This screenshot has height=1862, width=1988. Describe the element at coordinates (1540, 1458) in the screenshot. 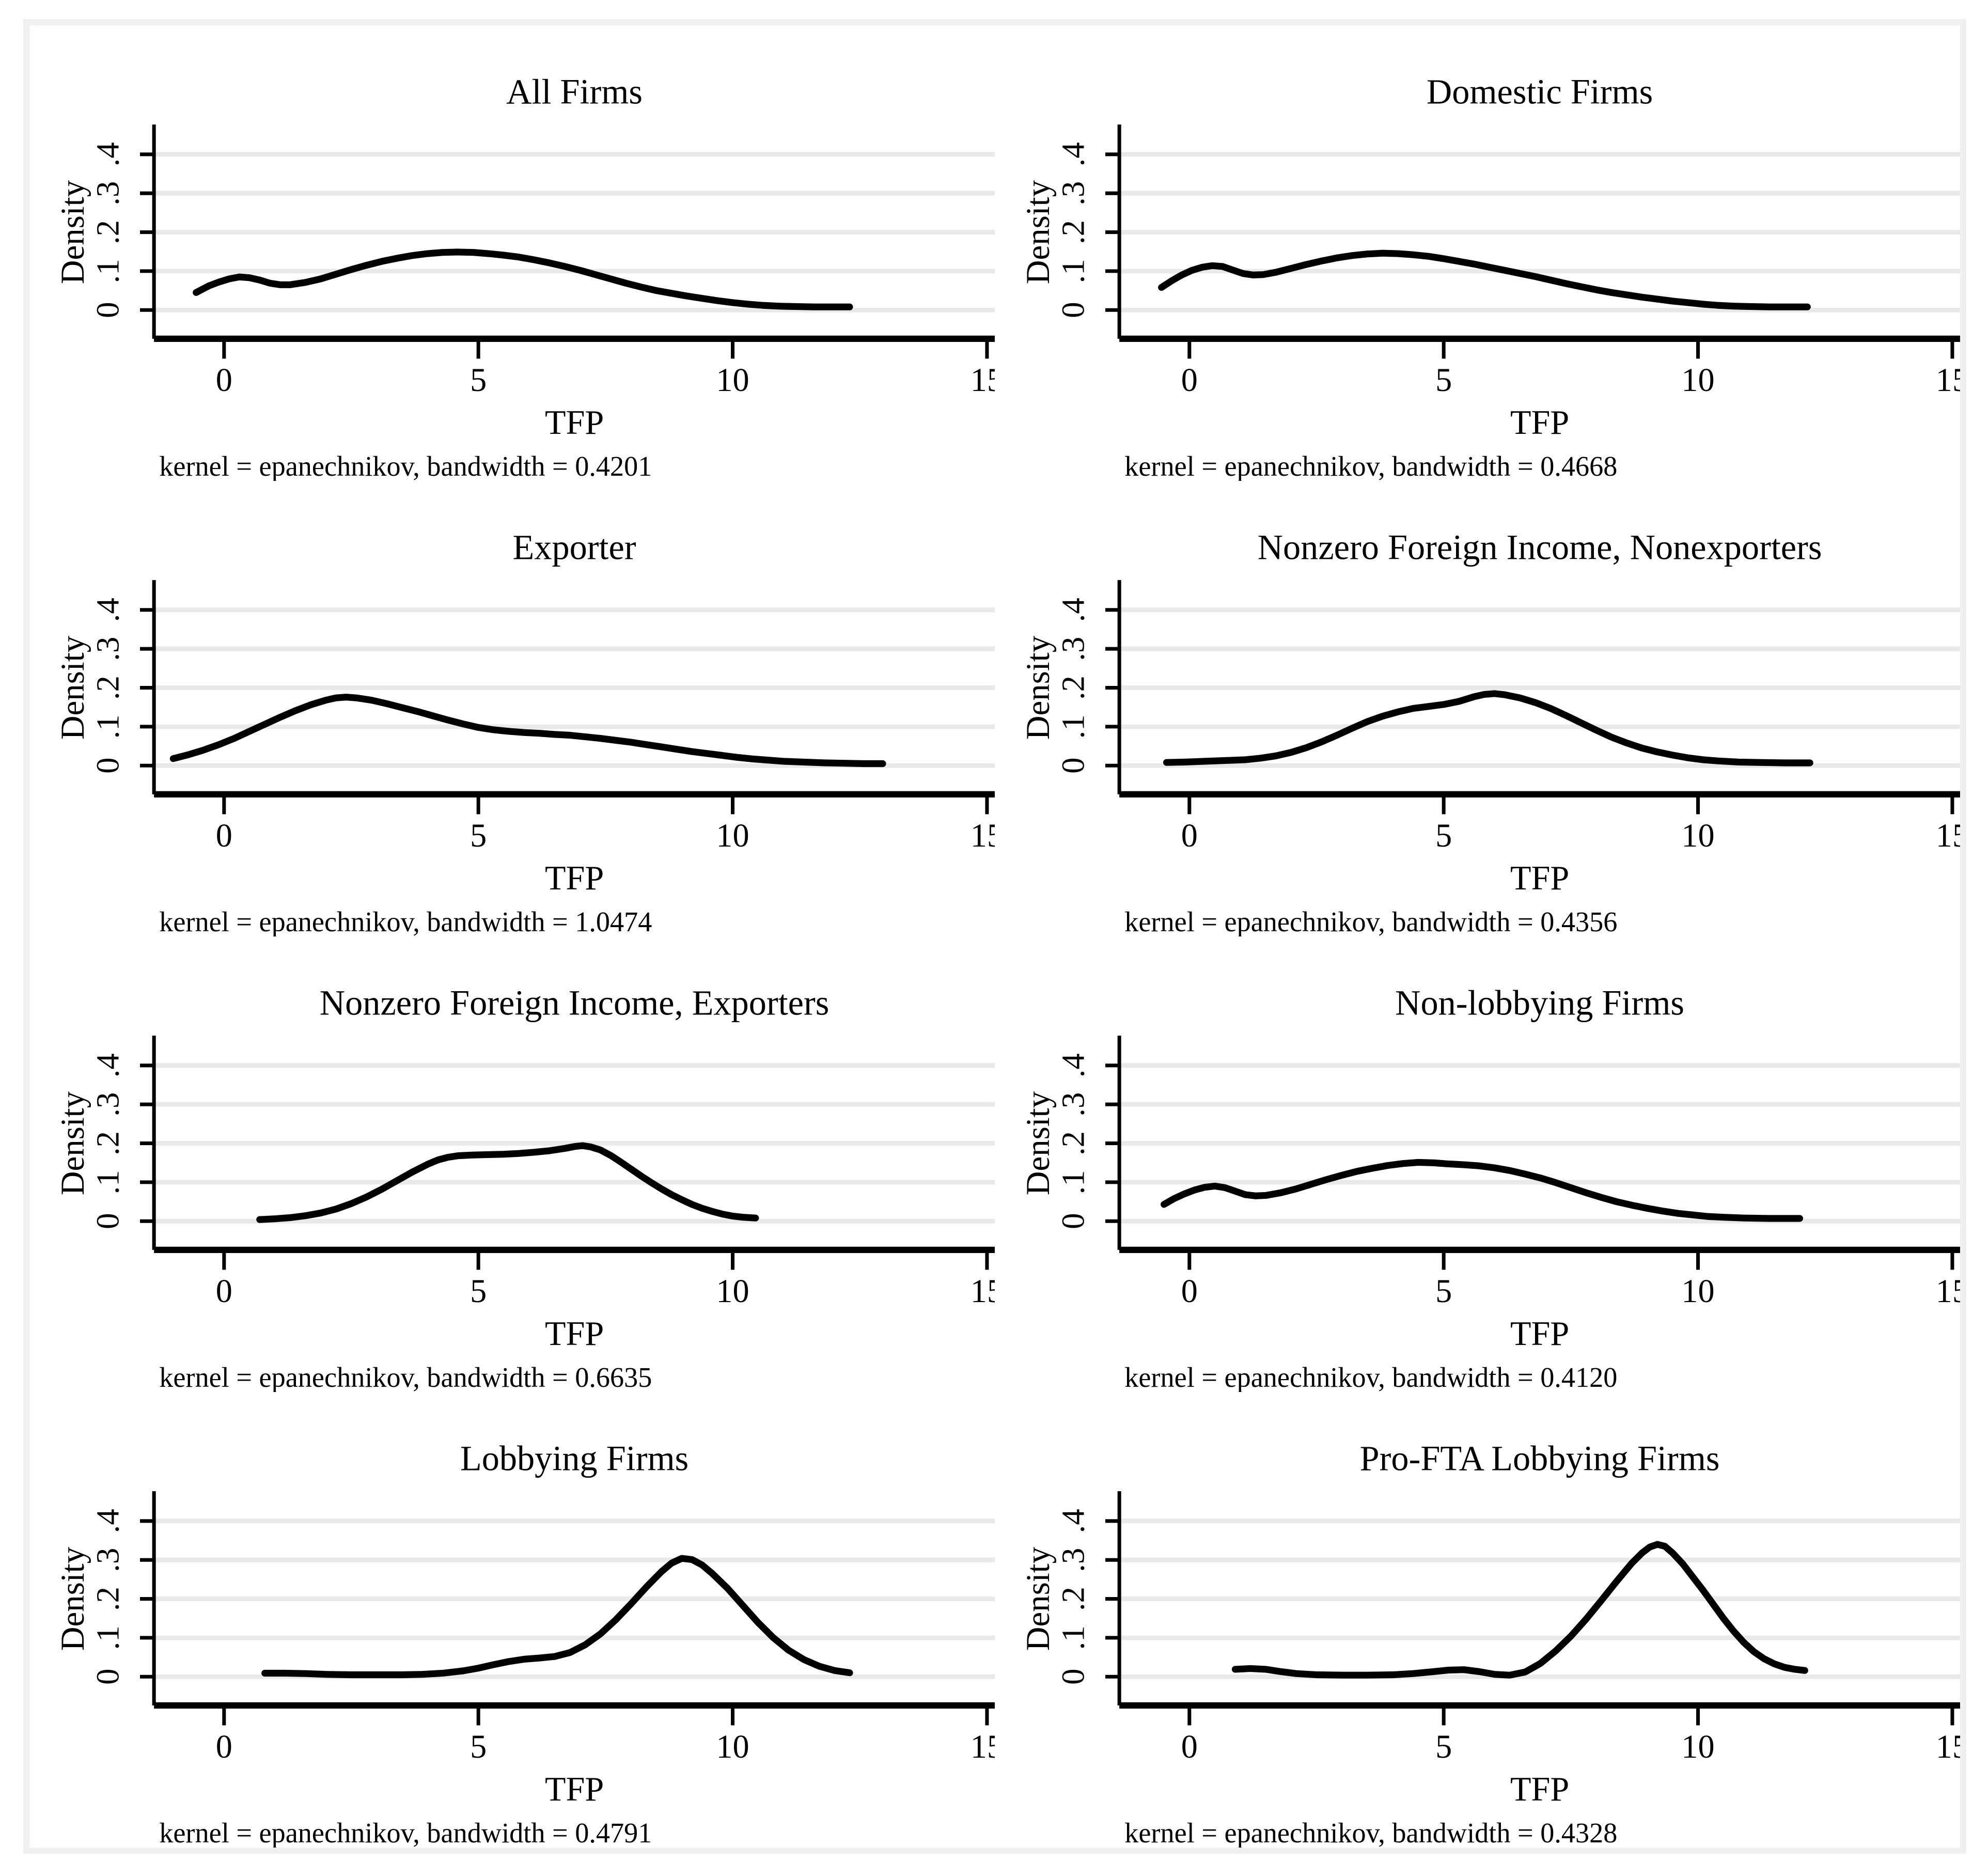

I see `plot-title: Pro-FTA Lobbying Firms` at that location.